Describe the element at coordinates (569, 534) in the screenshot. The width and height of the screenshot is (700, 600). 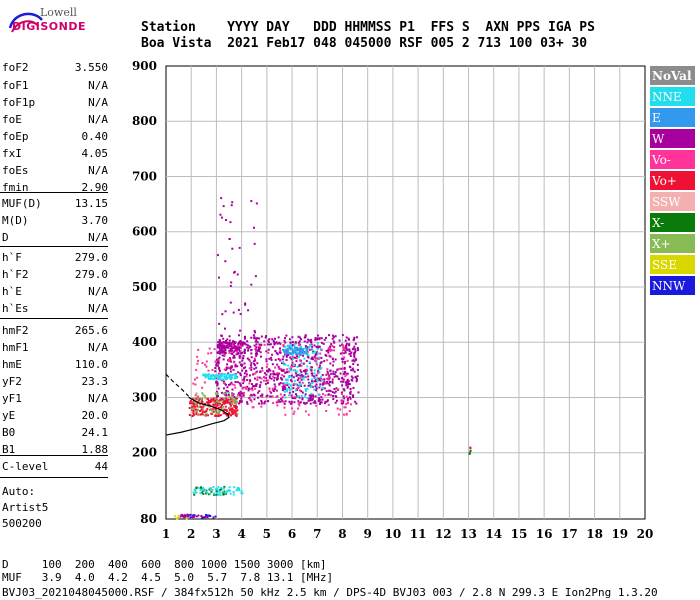
I see `x-tick-label: 17` at that location.